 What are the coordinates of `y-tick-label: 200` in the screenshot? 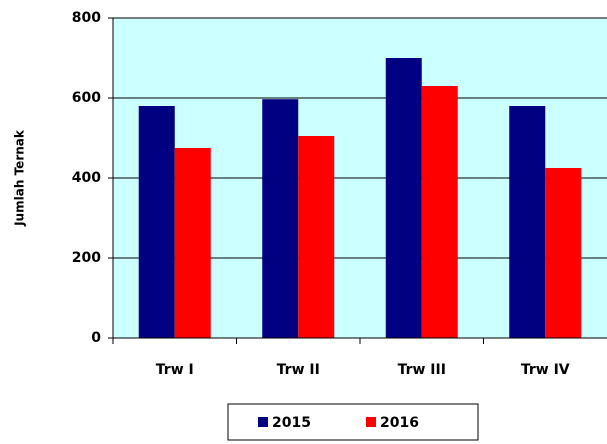 It's located at (86, 258).